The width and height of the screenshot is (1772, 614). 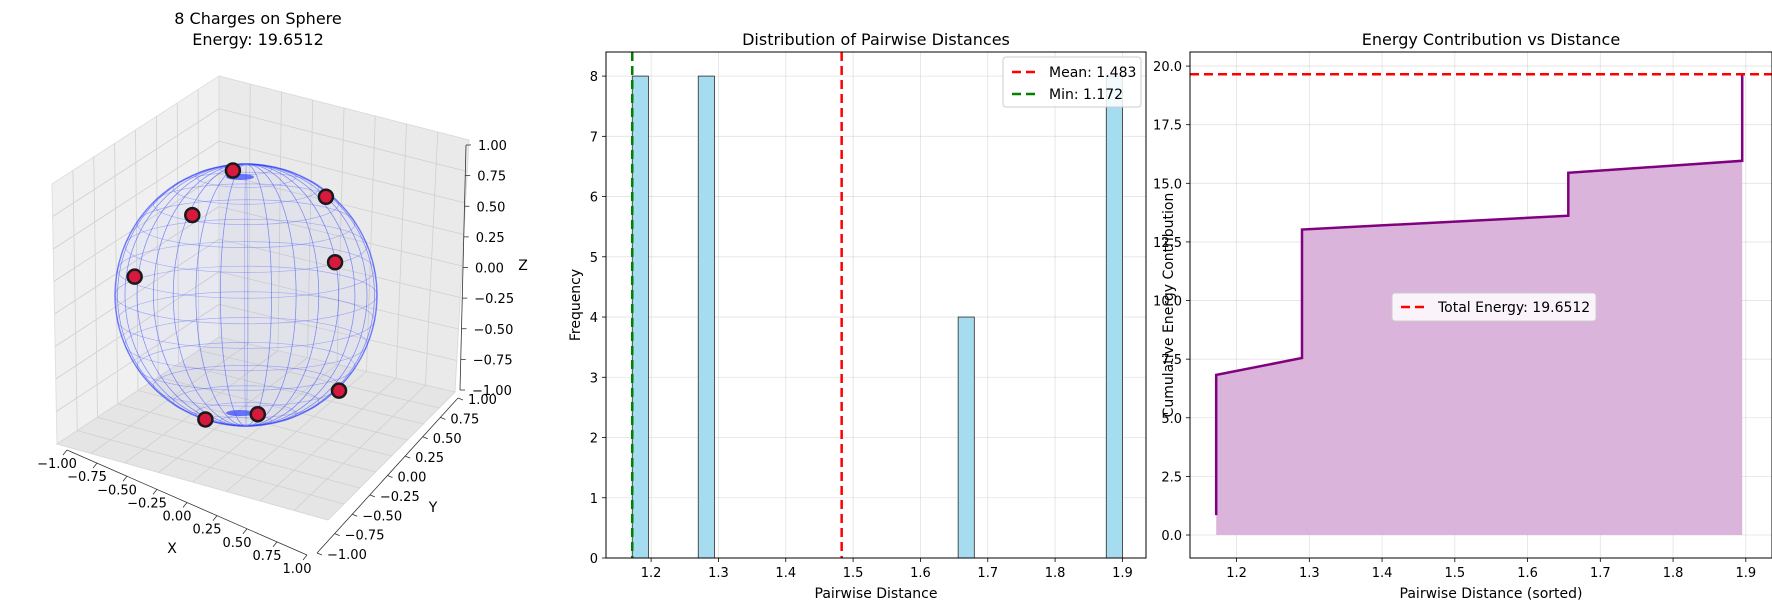 I want to click on x-tick-label: −1.00, so click(x=57, y=464).